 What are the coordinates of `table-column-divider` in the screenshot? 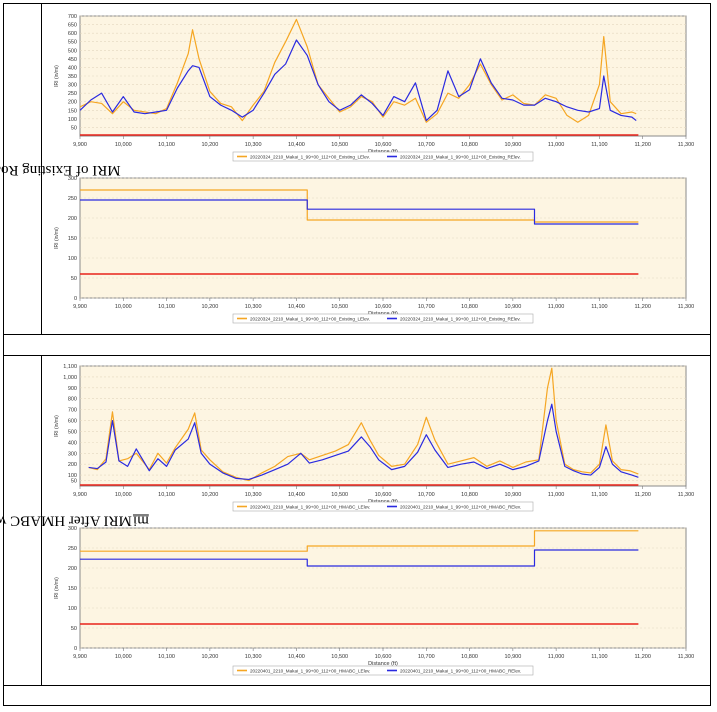 It's located at (41, 169).